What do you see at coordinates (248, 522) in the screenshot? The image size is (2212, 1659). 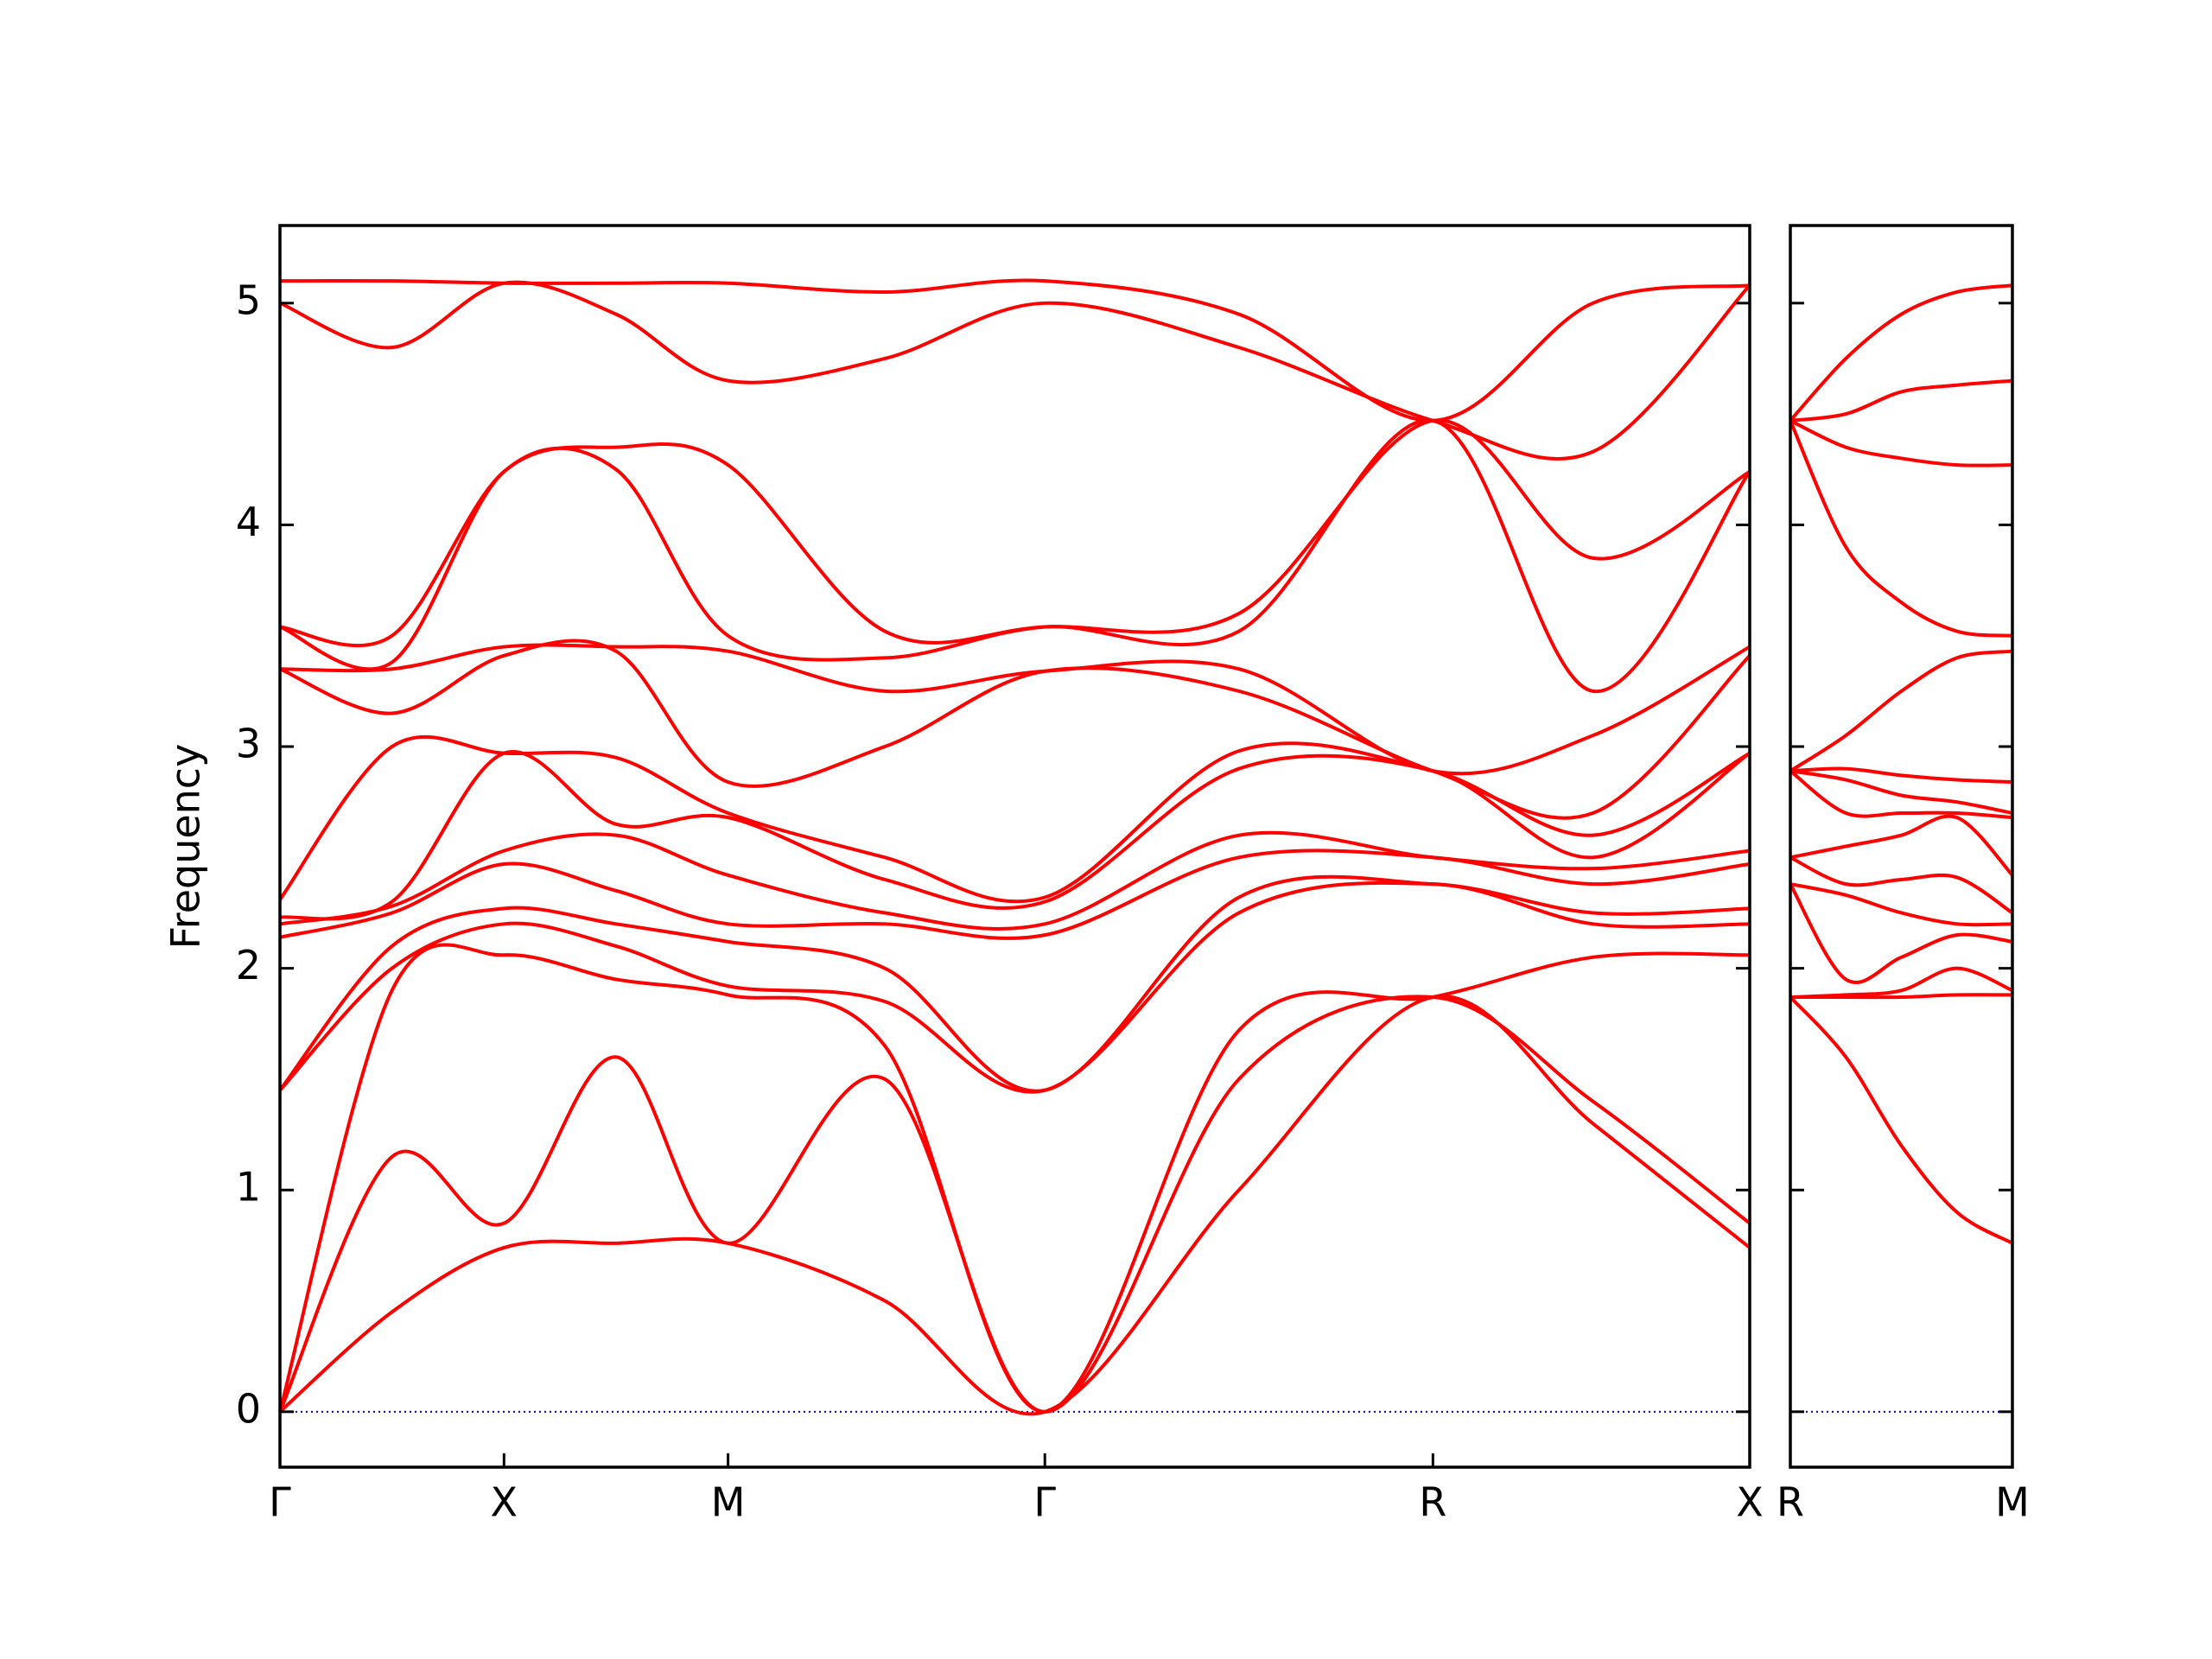 I see `y-tick-label: 4` at bounding box center [248, 522].